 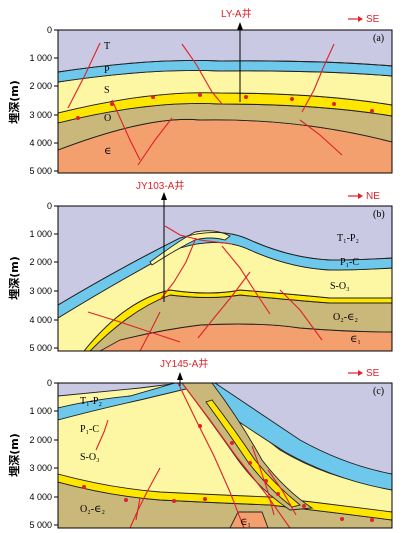 I want to click on panel-b-stratum-label: T₁-P₂, so click(x=348, y=238).